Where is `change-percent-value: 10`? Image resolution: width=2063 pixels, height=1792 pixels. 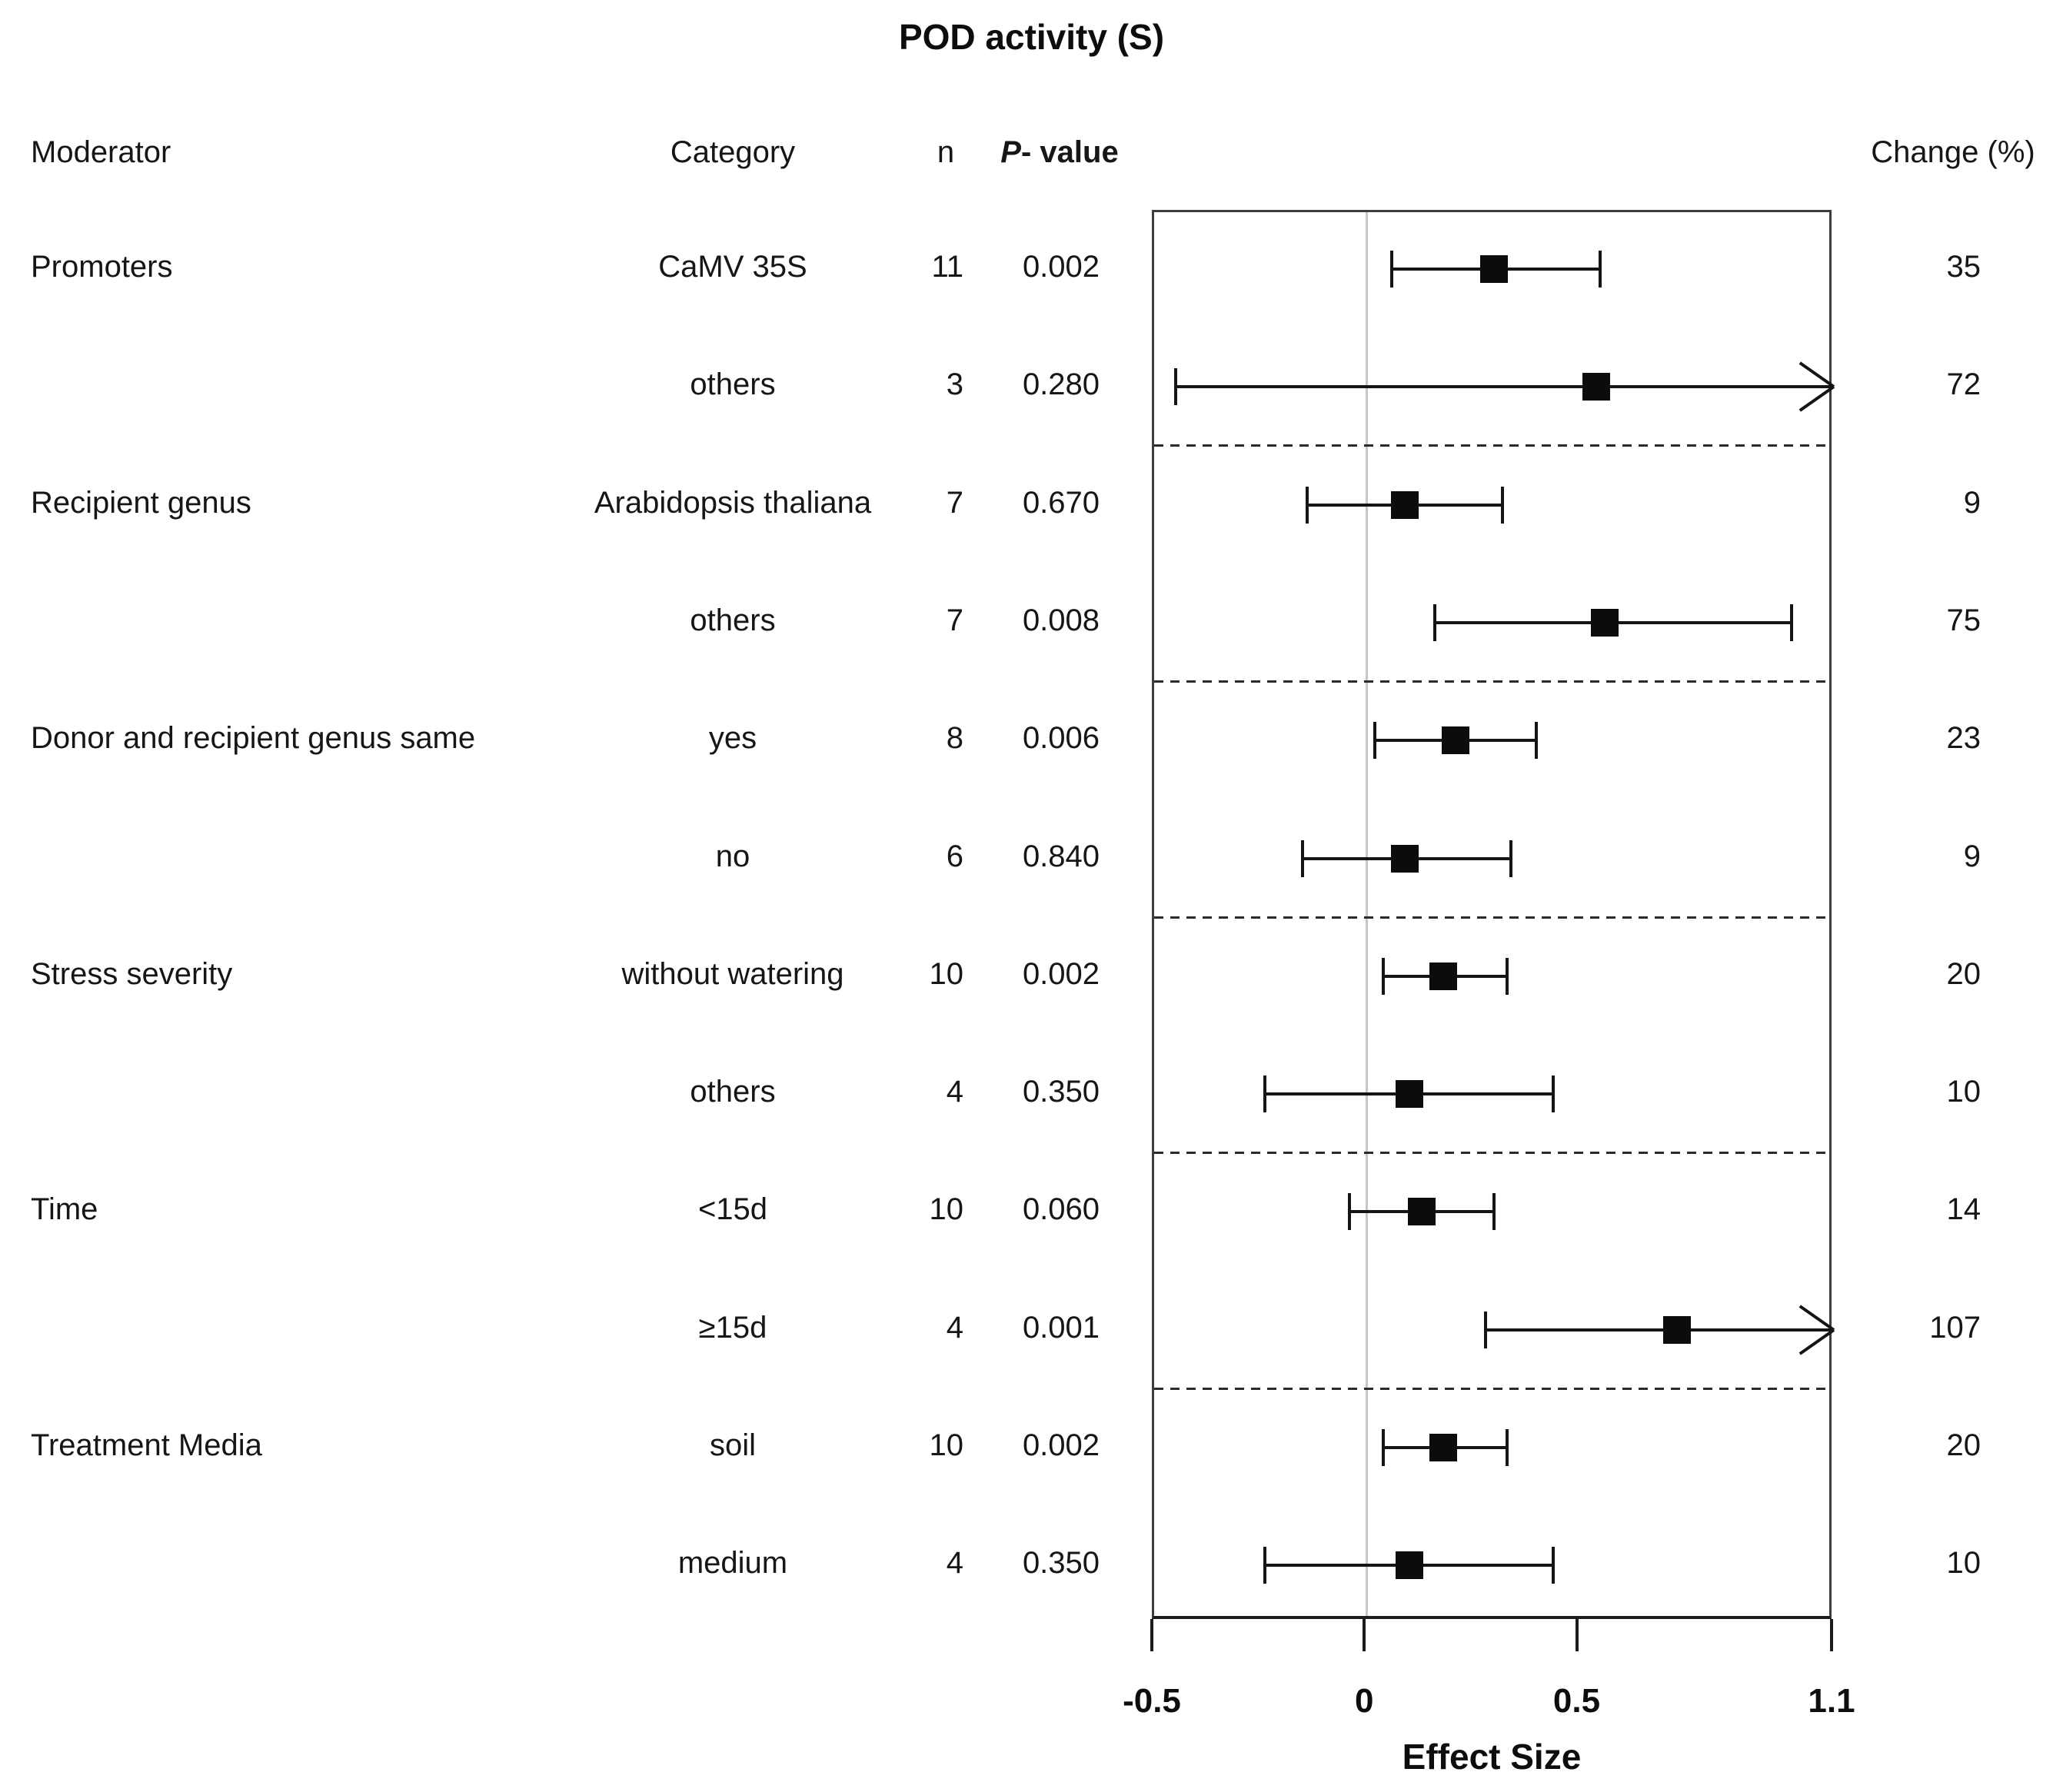 change-percent-value: 10 is located at coordinates (1963, 1092).